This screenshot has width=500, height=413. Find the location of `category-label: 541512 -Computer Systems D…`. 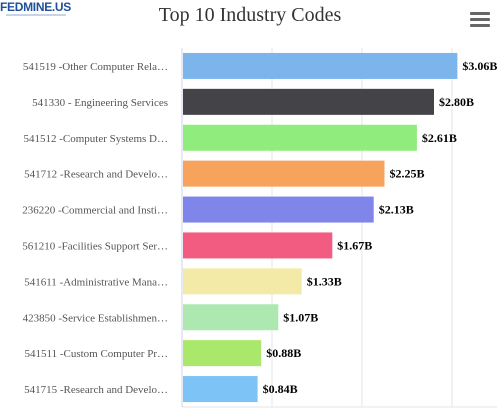

category-label: 541512 -Computer Systems D… is located at coordinates (95, 139).